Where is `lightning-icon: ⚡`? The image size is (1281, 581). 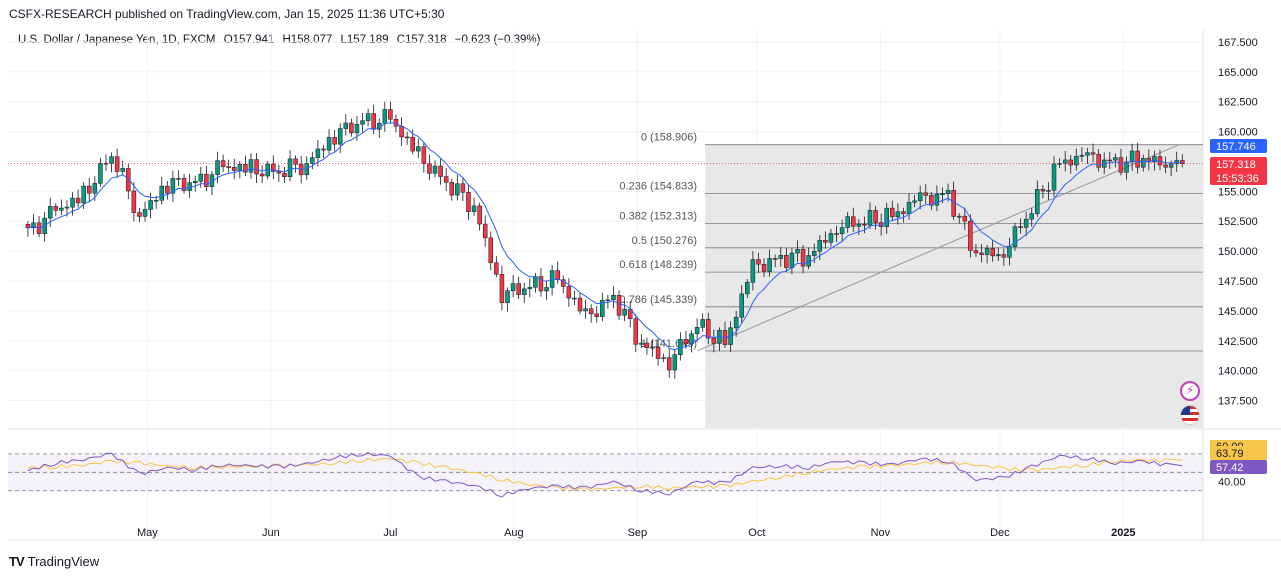 lightning-icon: ⚡ is located at coordinates (1190, 391).